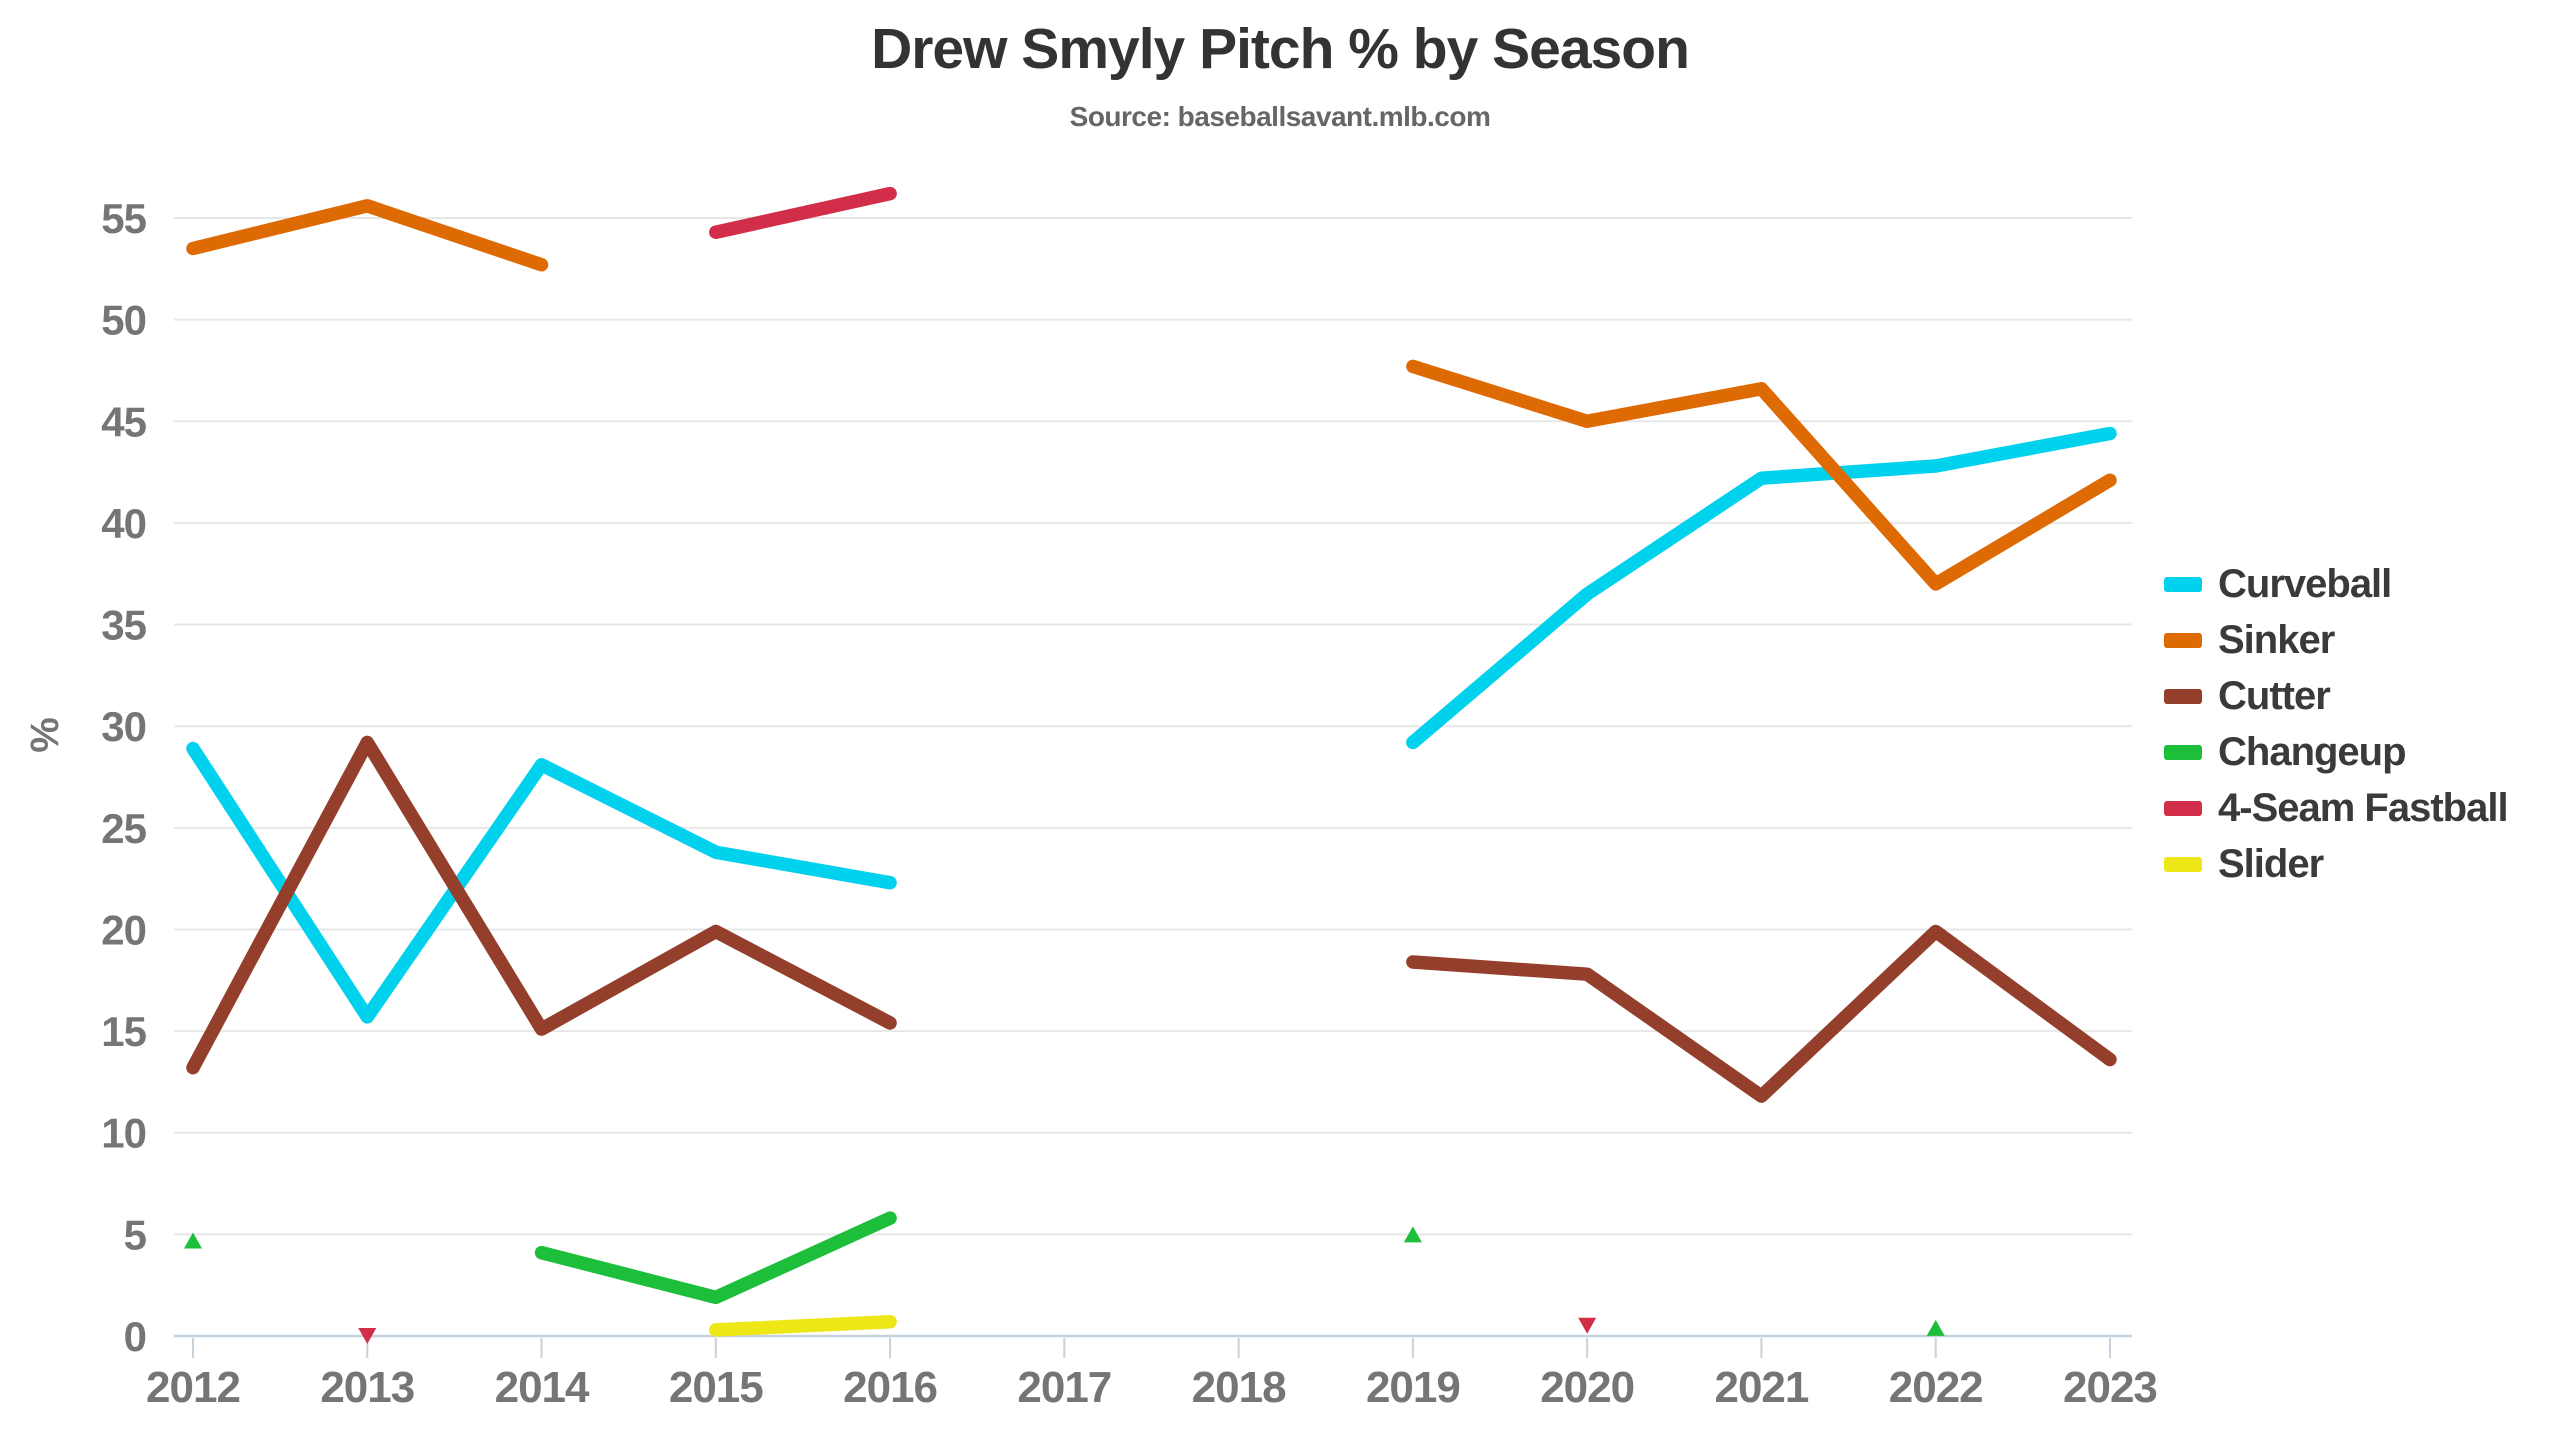 Image resolution: width=2560 pixels, height=1440 pixels. What do you see at coordinates (1413, 1387) in the screenshot?
I see `x-tick-label-2019: 2019` at bounding box center [1413, 1387].